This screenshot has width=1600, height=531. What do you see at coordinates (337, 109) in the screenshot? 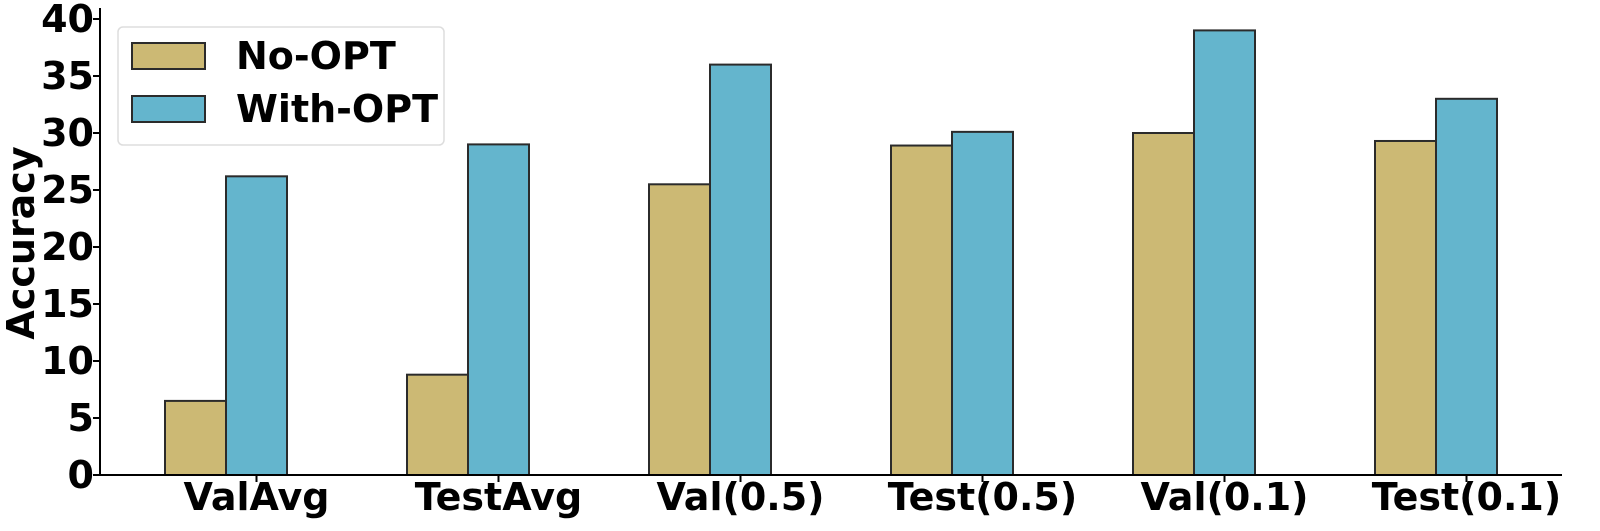
I see `legend-label-with-opt: With-OPT` at bounding box center [337, 109].